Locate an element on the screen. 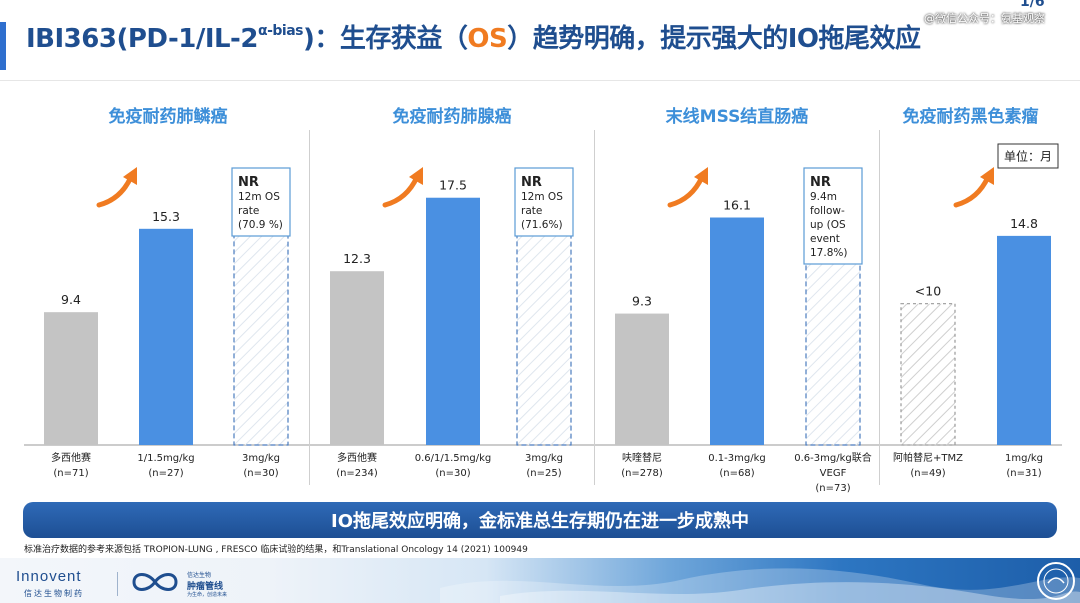 The width and height of the screenshot is (1080, 603). watermark: @微信公众号：氨基观察 is located at coordinates (984, 18).